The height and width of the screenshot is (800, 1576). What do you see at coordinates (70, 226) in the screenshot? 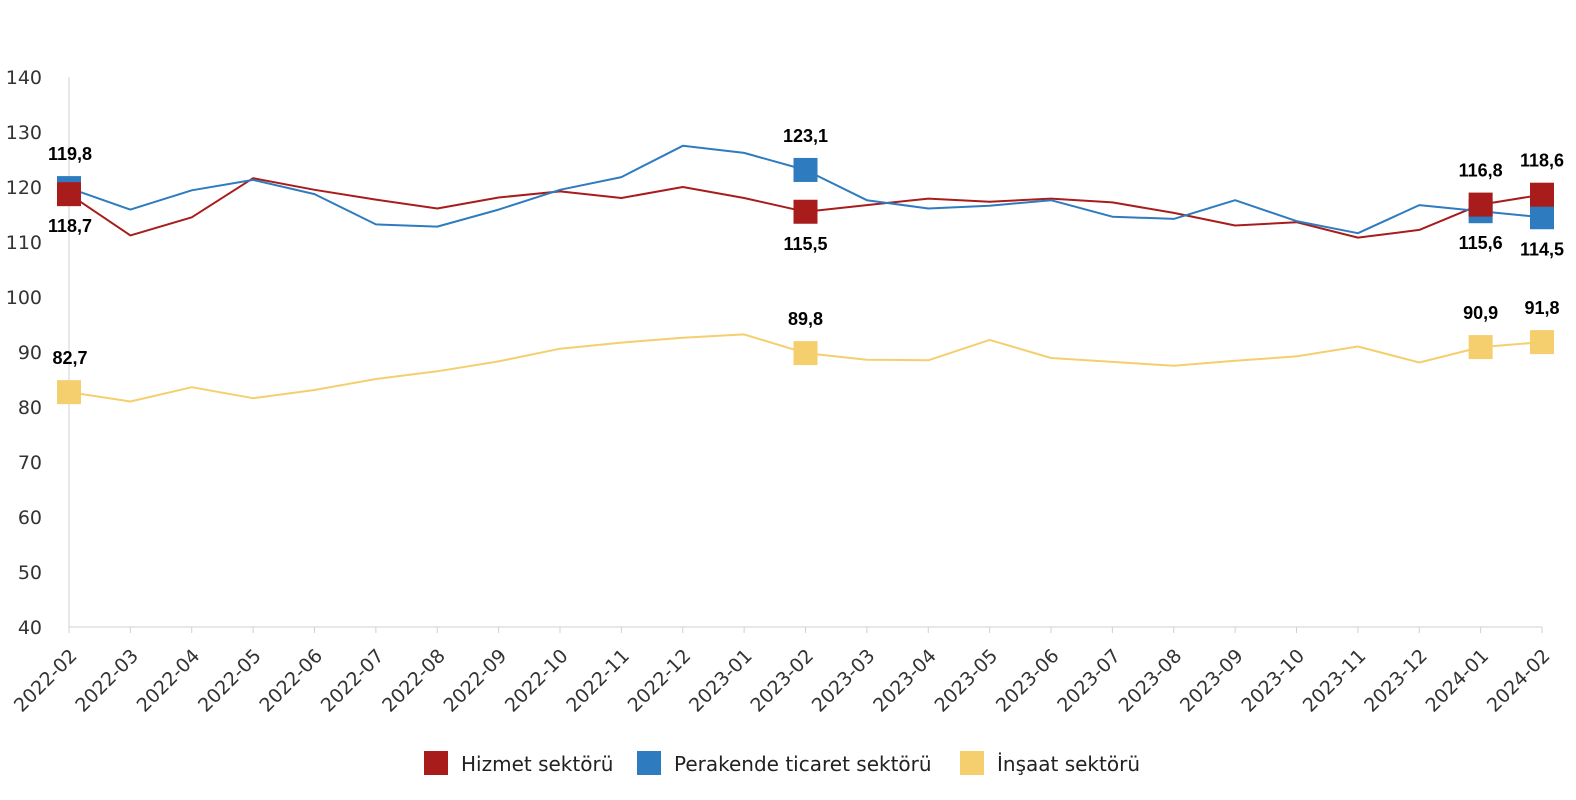
I see `data-label: 118,7` at bounding box center [70, 226].